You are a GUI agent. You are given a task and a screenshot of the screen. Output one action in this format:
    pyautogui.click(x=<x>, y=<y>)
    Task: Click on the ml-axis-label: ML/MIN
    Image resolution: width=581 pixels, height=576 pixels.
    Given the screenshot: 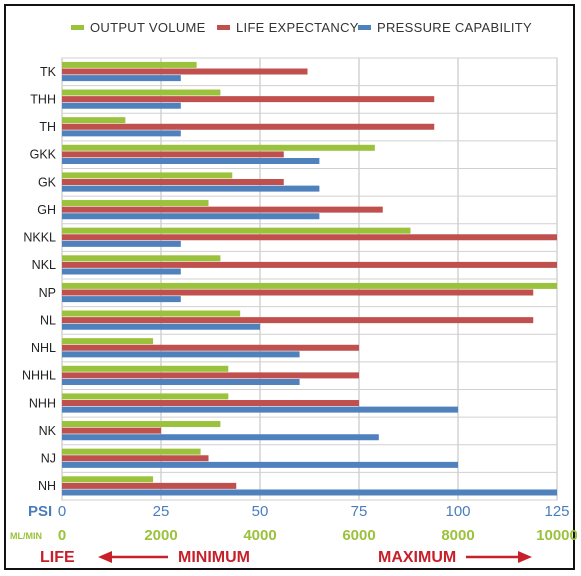 What is the action you would take?
    pyautogui.click(x=26, y=536)
    